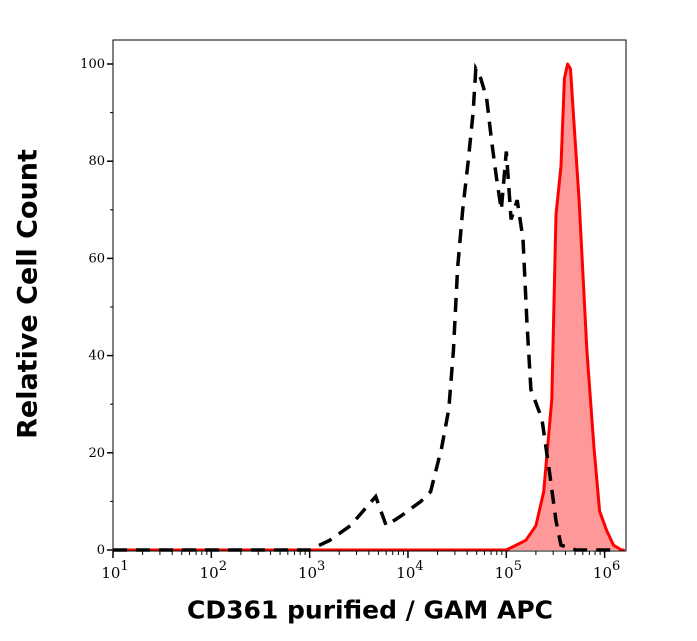 The height and width of the screenshot is (641, 697). I want to click on x-tick-exponent: 6, so click(616, 566).